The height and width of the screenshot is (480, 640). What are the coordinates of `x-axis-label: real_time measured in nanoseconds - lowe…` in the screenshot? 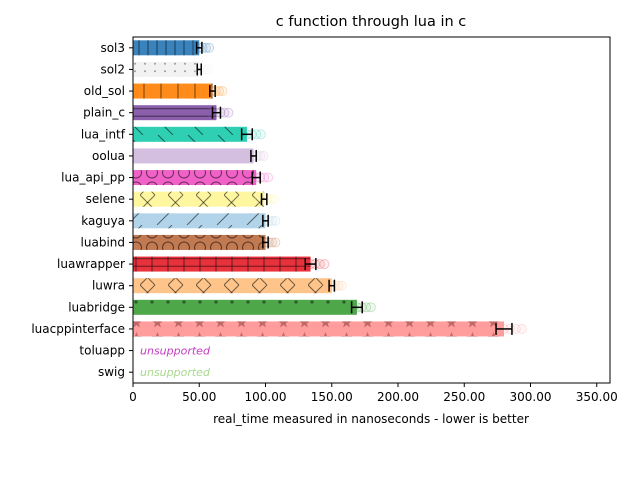 It's located at (371, 419).